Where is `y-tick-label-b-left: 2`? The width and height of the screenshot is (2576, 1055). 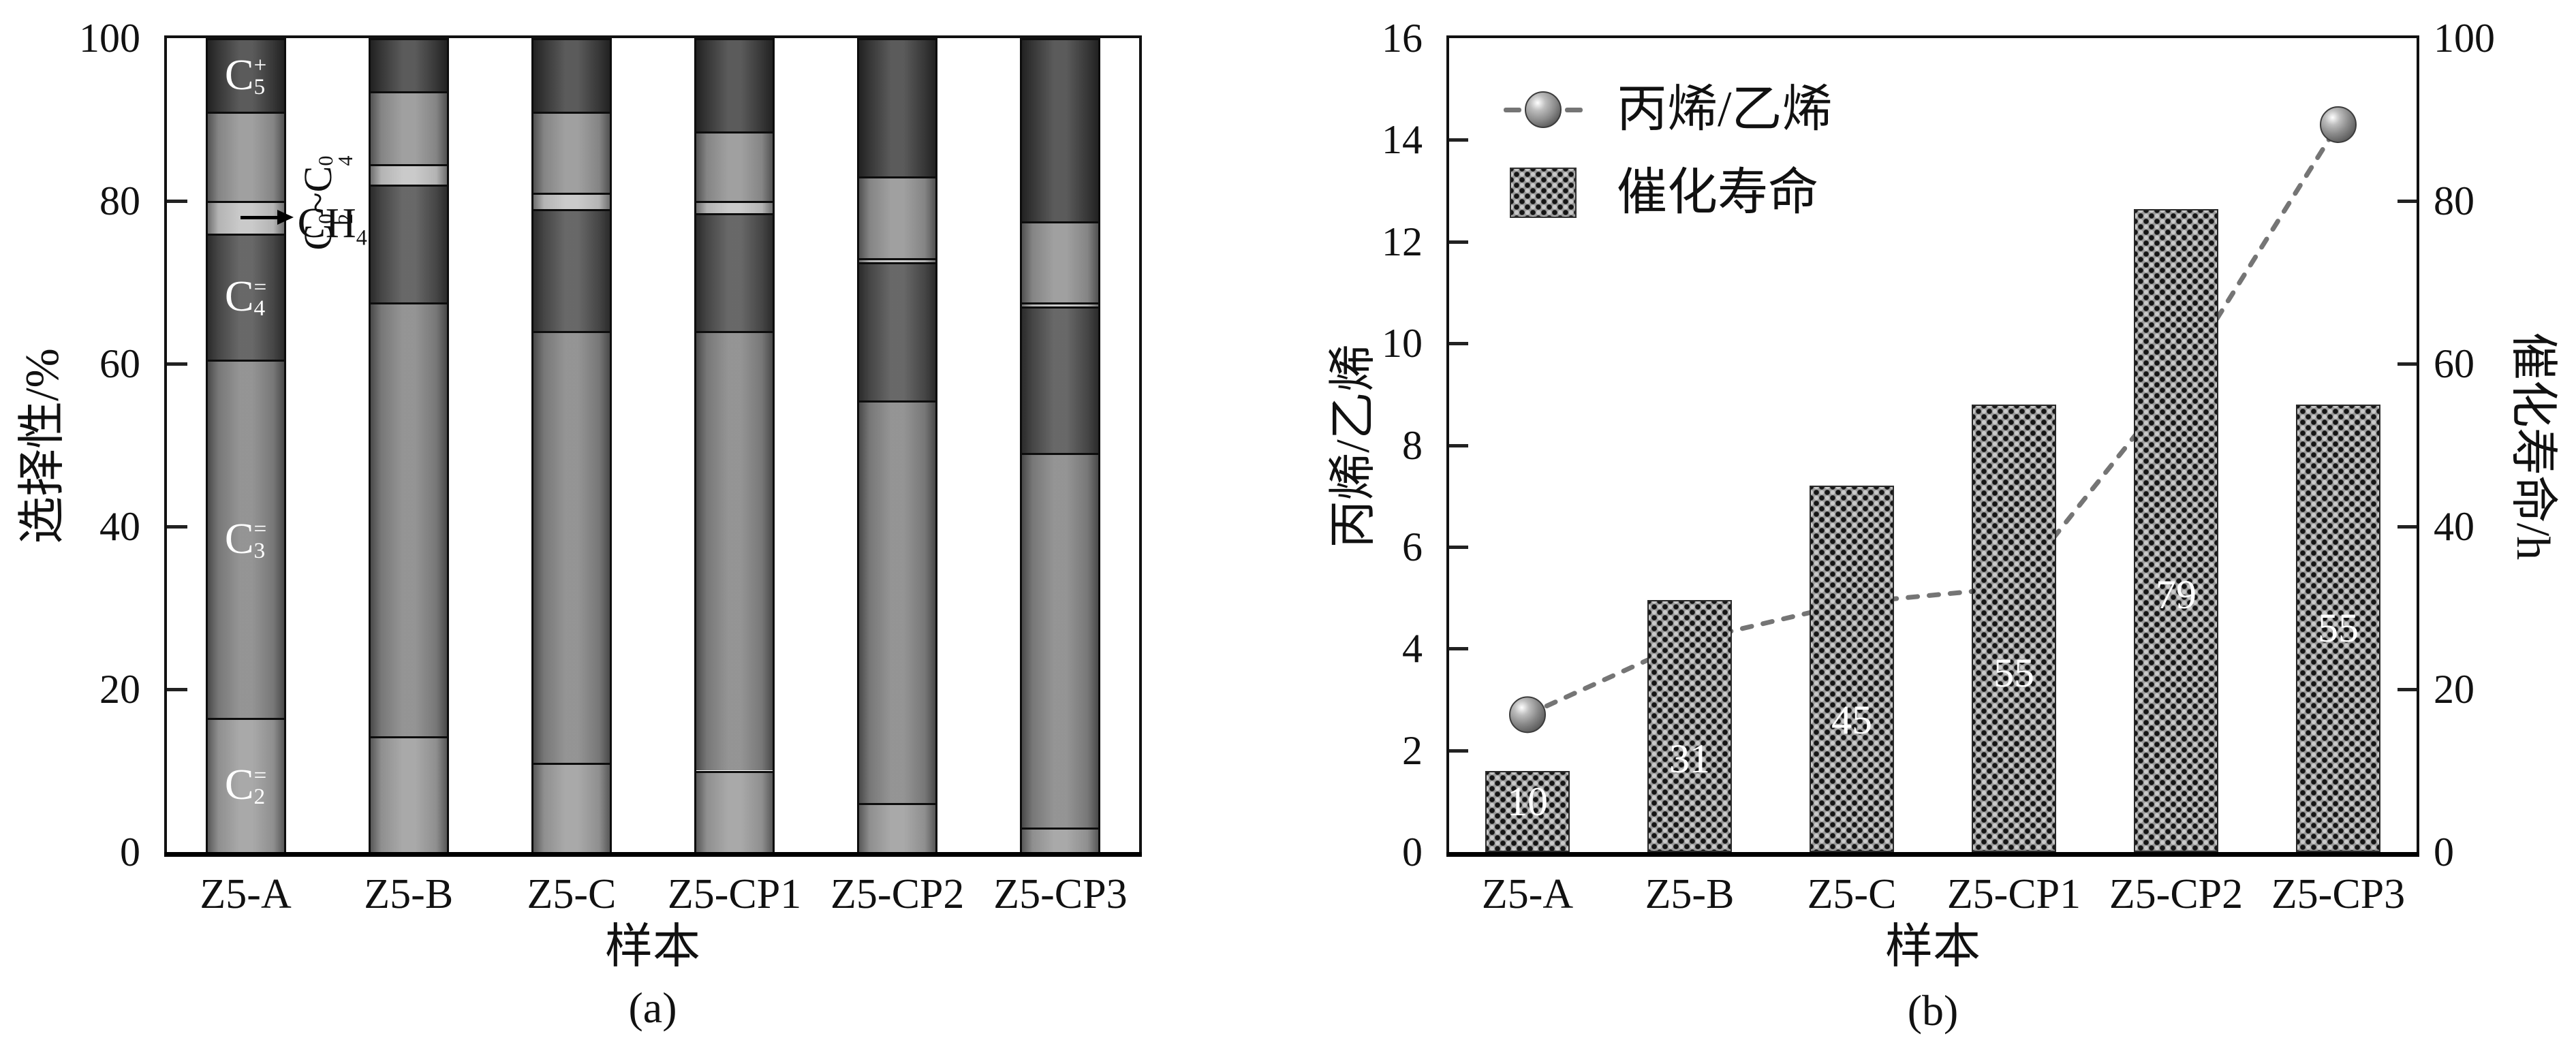
y-tick-label-b-left: 2 is located at coordinates (1412, 750).